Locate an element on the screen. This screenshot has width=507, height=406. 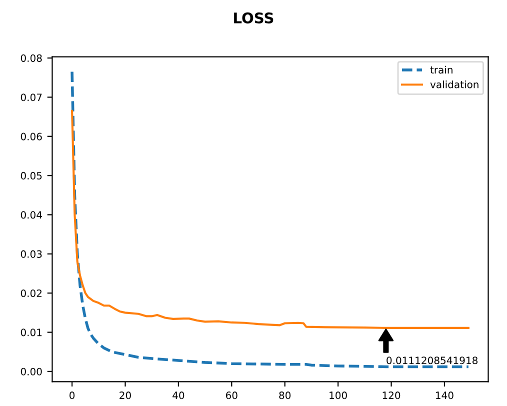
x-tick-label: 100 is located at coordinates (338, 396).